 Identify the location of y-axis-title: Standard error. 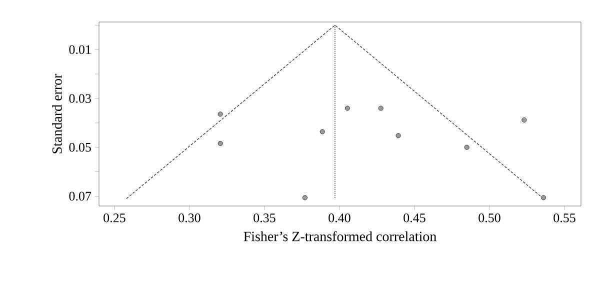
(57, 114).